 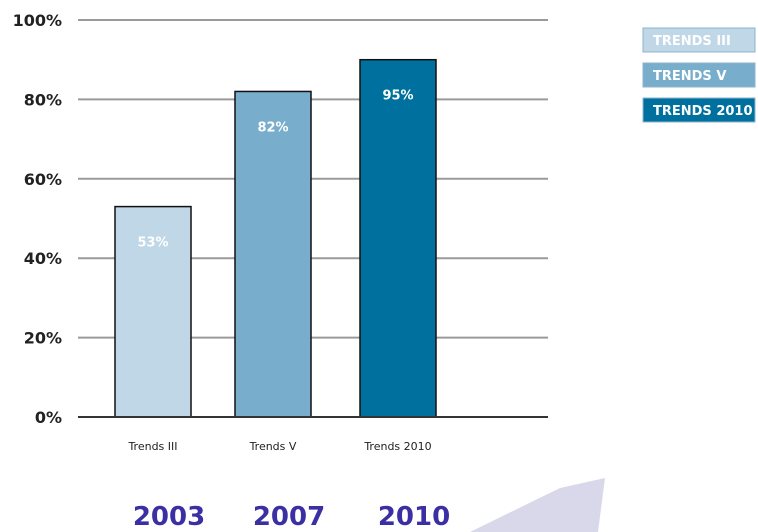 I want to click on data-labels: 53% 82% 95%, so click(x=275, y=170).